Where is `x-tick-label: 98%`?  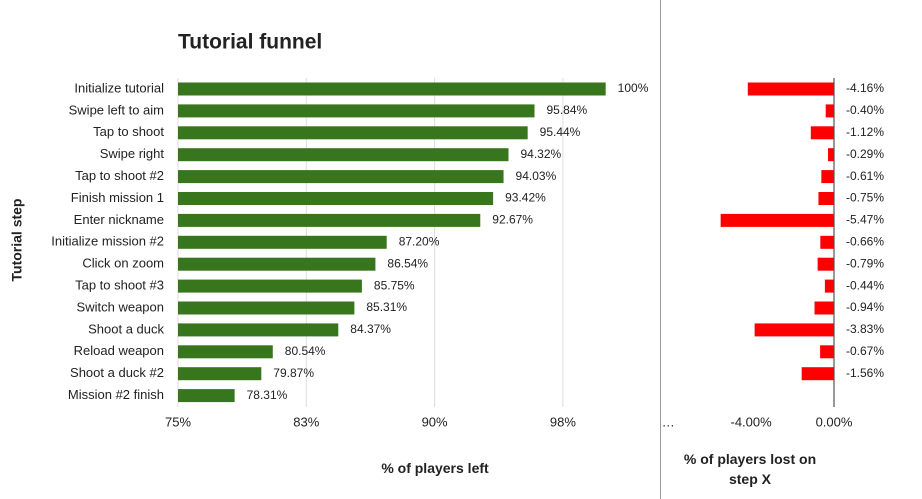 x-tick-label: 98% is located at coordinates (563, 421).